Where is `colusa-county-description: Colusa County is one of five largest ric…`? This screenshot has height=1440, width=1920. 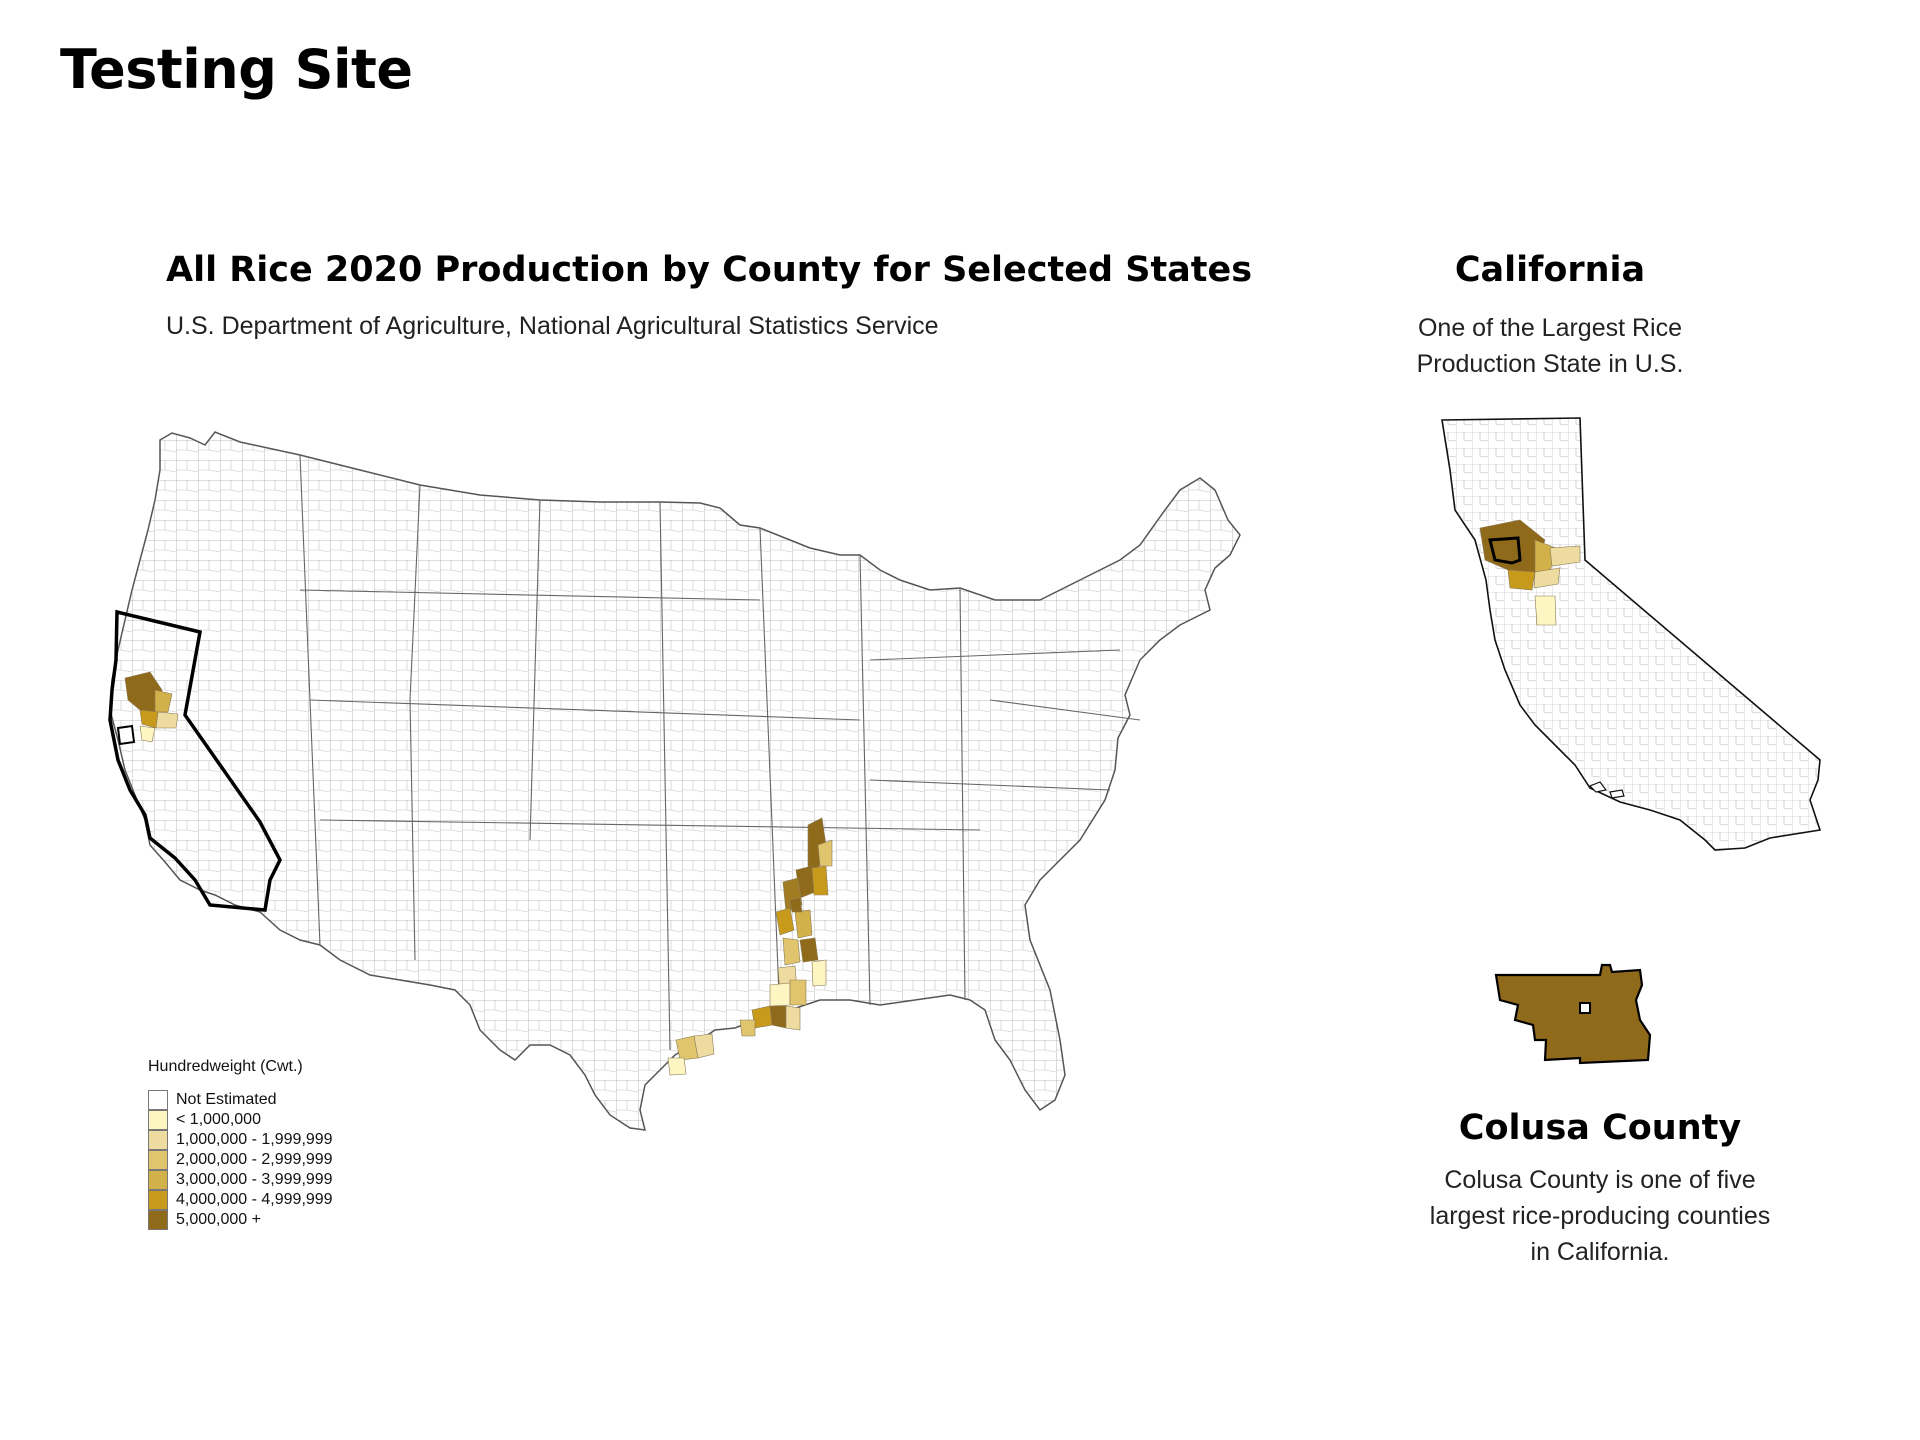
colusa-county-description: Colusa County is one of five largest ric… is located at coordinates (1600, 1216).